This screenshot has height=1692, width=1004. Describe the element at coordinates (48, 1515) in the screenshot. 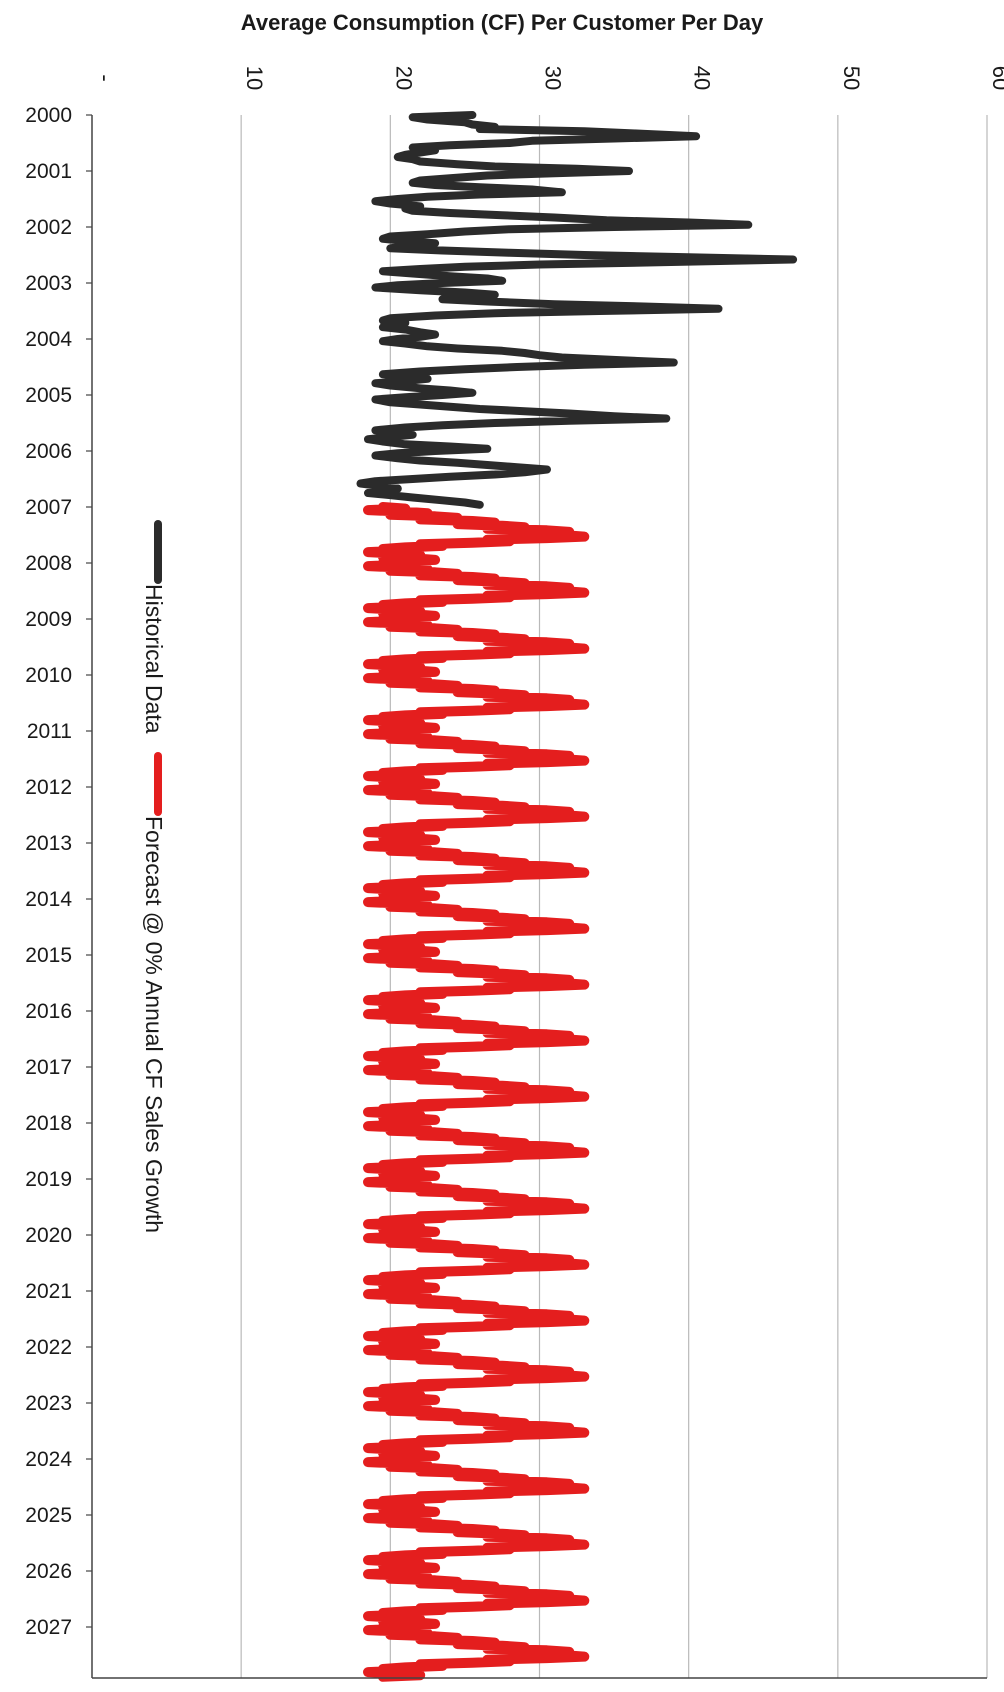

I see `time-tick-label: 2025` at that location.